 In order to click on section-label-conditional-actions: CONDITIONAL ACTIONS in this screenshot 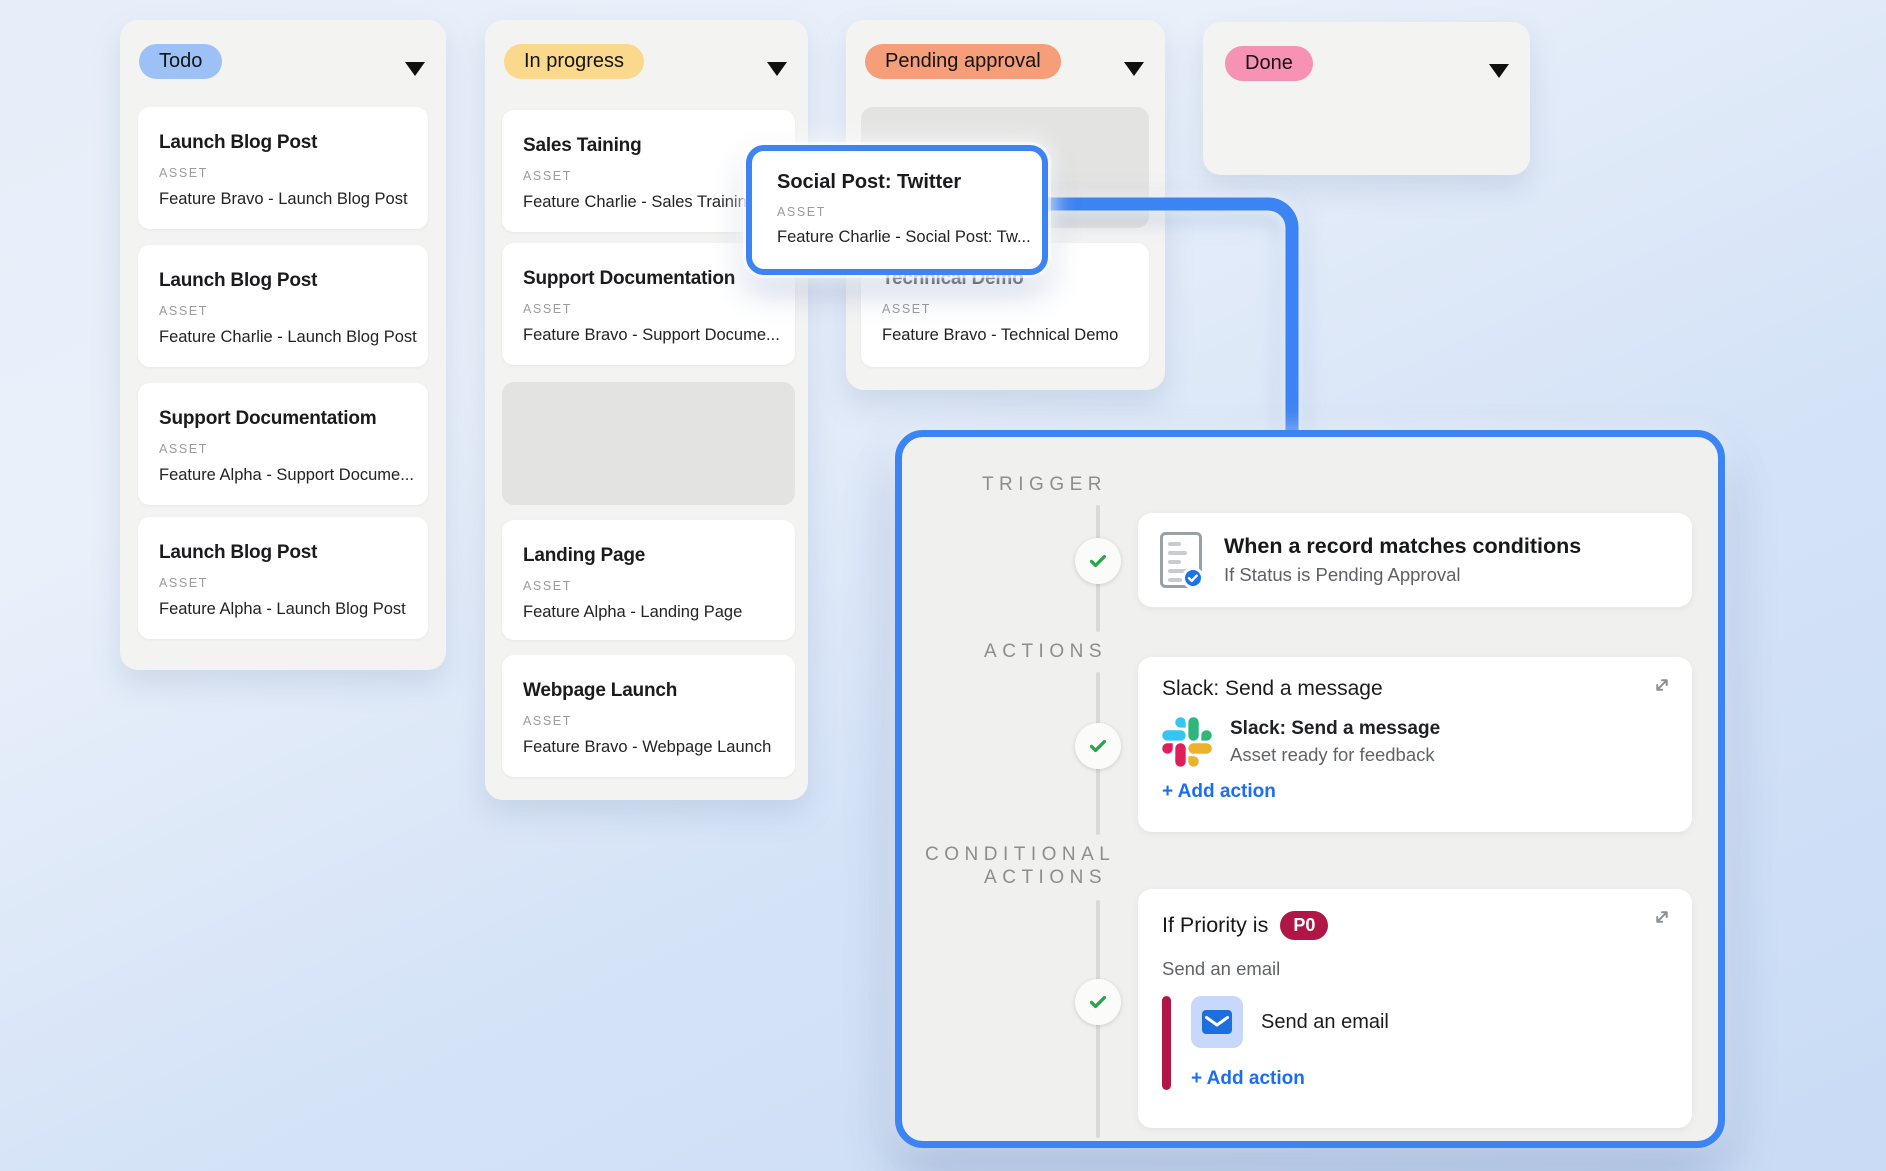, I will do `click(1020, 866)`.